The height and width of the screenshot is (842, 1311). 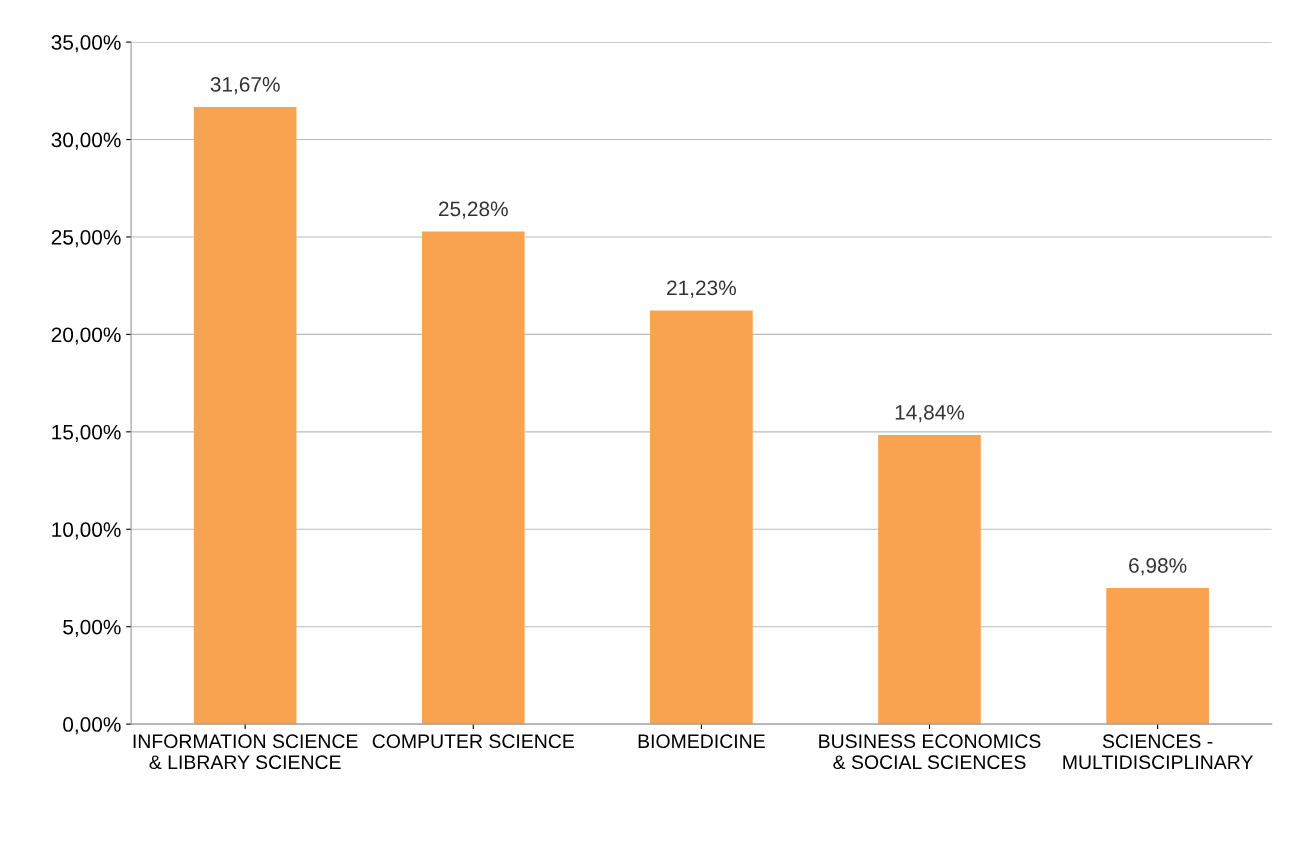 I want to click on y-tick-label: 10,00%, so click(x=86, y=531).